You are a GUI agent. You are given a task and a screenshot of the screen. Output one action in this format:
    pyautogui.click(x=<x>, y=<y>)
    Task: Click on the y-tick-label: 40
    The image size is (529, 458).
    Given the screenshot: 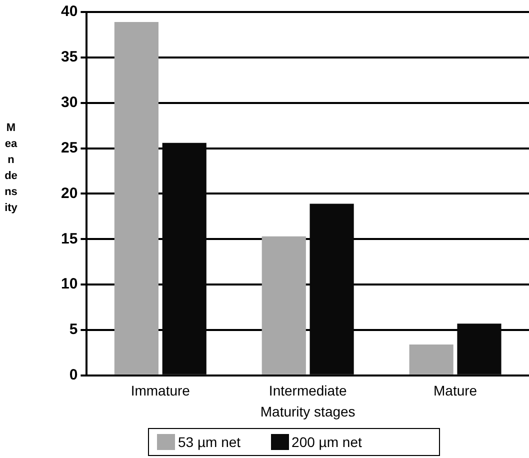 What is the action you would take?
    pyautogui.click(x=69, y=11)
    